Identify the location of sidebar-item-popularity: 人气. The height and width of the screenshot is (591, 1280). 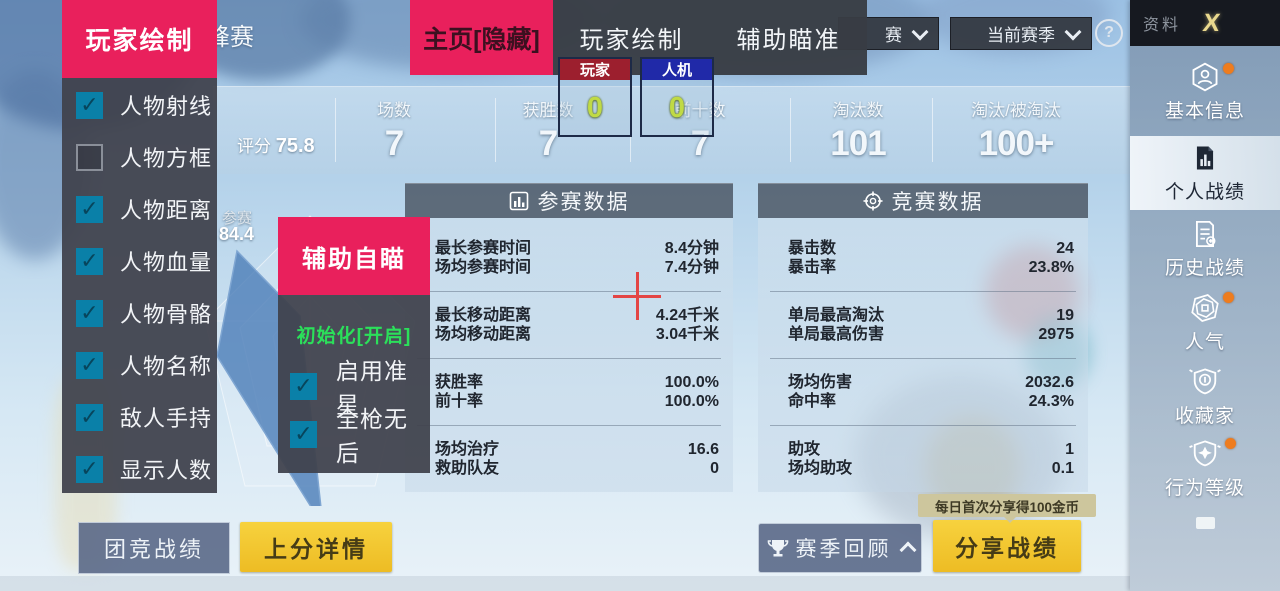
(1205, 323).